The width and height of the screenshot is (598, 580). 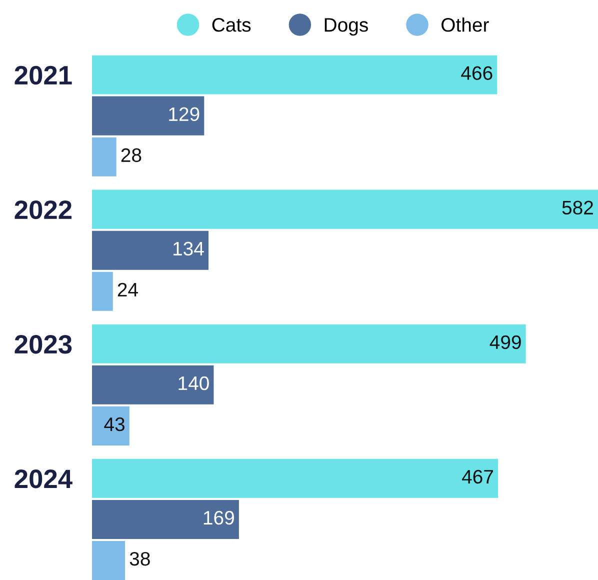 I want to click on data-label: 24, so click(x=128, y=289).